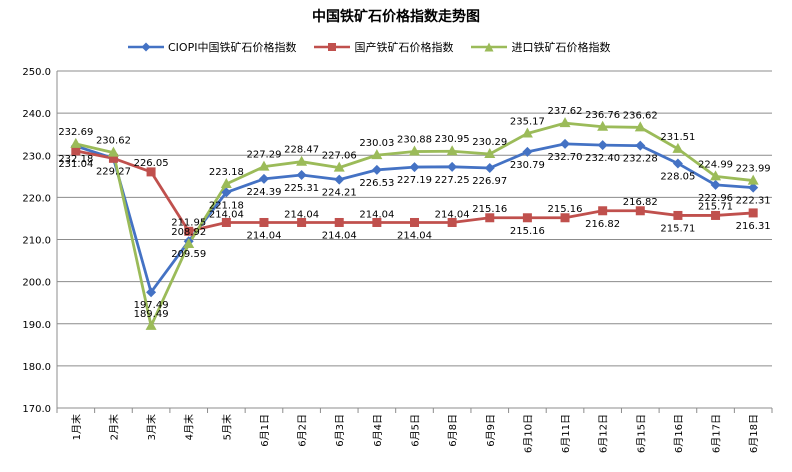 This screenshot has width=792, height=472. Describe the element at coordinates (376, 183) in the screenshot. I see `data-label-ciopi: 226.53` at that location.